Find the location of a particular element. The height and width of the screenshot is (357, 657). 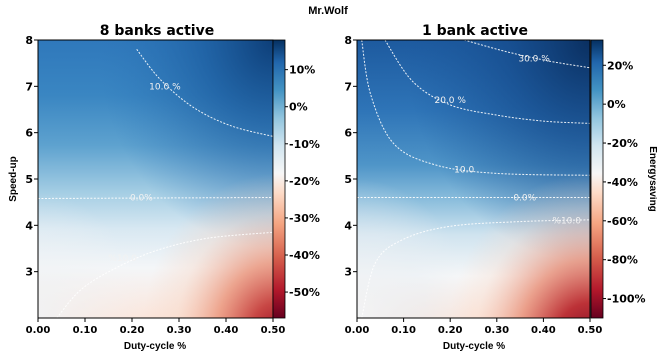

colorbar-tick-label: -10% is located at coordinates (304, 144).